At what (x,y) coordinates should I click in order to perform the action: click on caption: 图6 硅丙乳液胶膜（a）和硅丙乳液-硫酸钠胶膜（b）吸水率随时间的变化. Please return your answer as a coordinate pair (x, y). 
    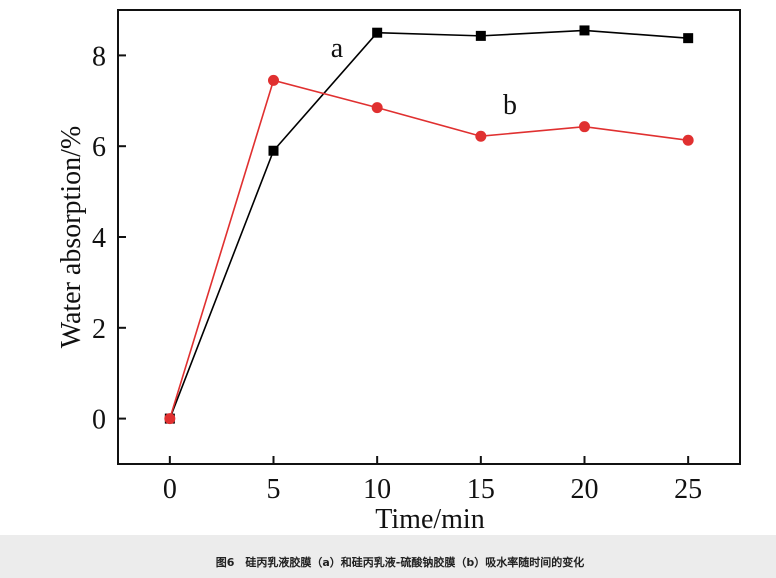
    Looking at the image, I should click on (400, 562).